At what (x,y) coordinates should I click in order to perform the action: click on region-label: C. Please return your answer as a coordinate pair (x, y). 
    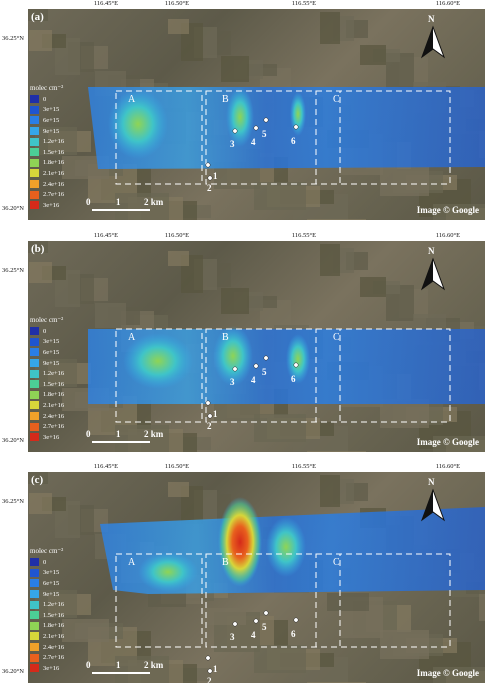
    Looking at the image, I should click on (336, 337).